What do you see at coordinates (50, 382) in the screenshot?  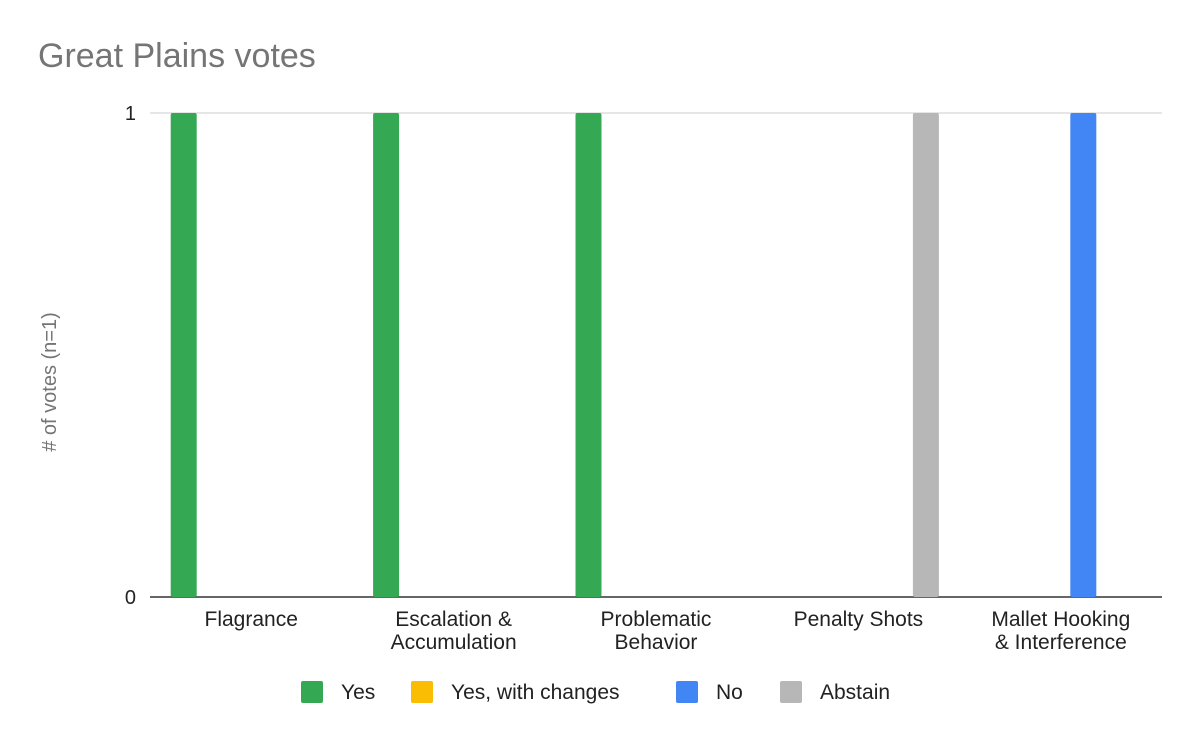 I see `y-axis-label: # of votes (n=1)` at bounding box center [50, 382].